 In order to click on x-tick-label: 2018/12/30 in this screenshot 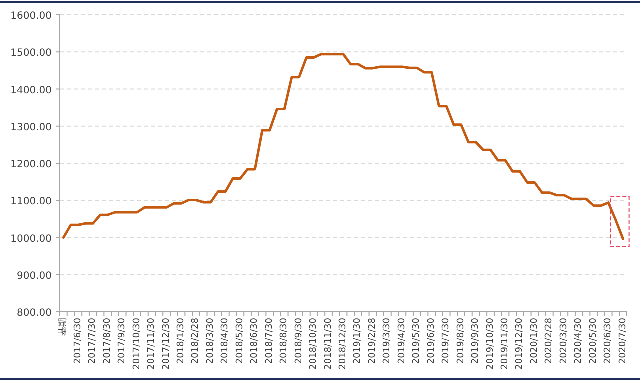, I will do `click(343, 344)`.